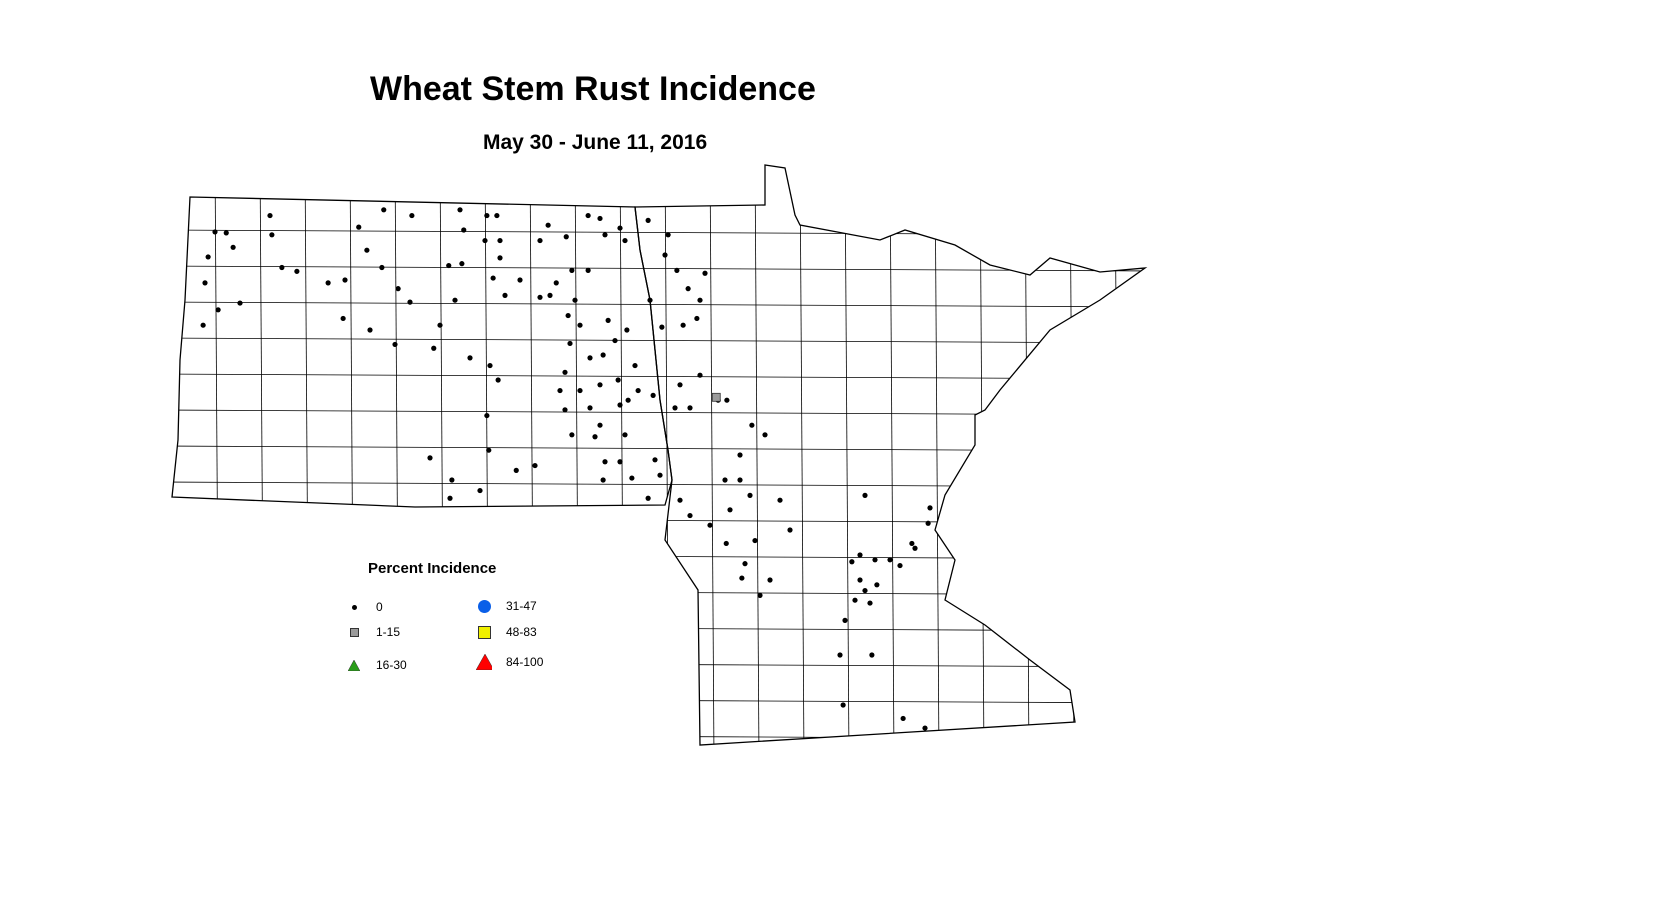 This screenshot has width=1673, height=900. What do you see at coordinates (354, 665) in the screenshot?
I see `green-triangle-icon` at bounding box center [354, 665].